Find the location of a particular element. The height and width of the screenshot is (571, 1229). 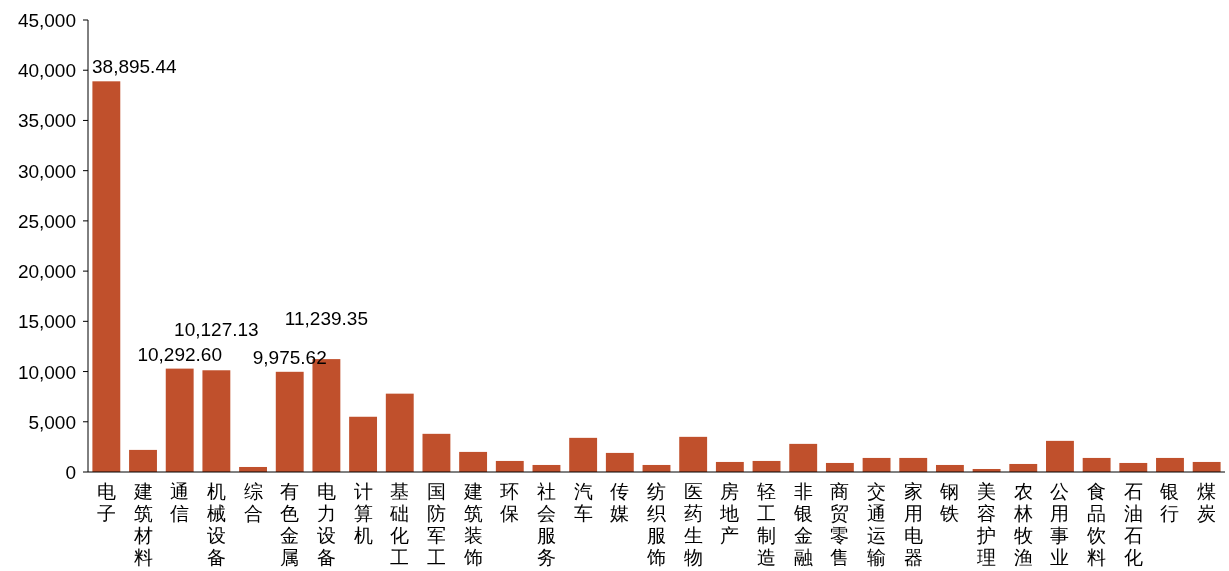

x-tick-label: 建筑材料 is located at coordinates (142, 524).